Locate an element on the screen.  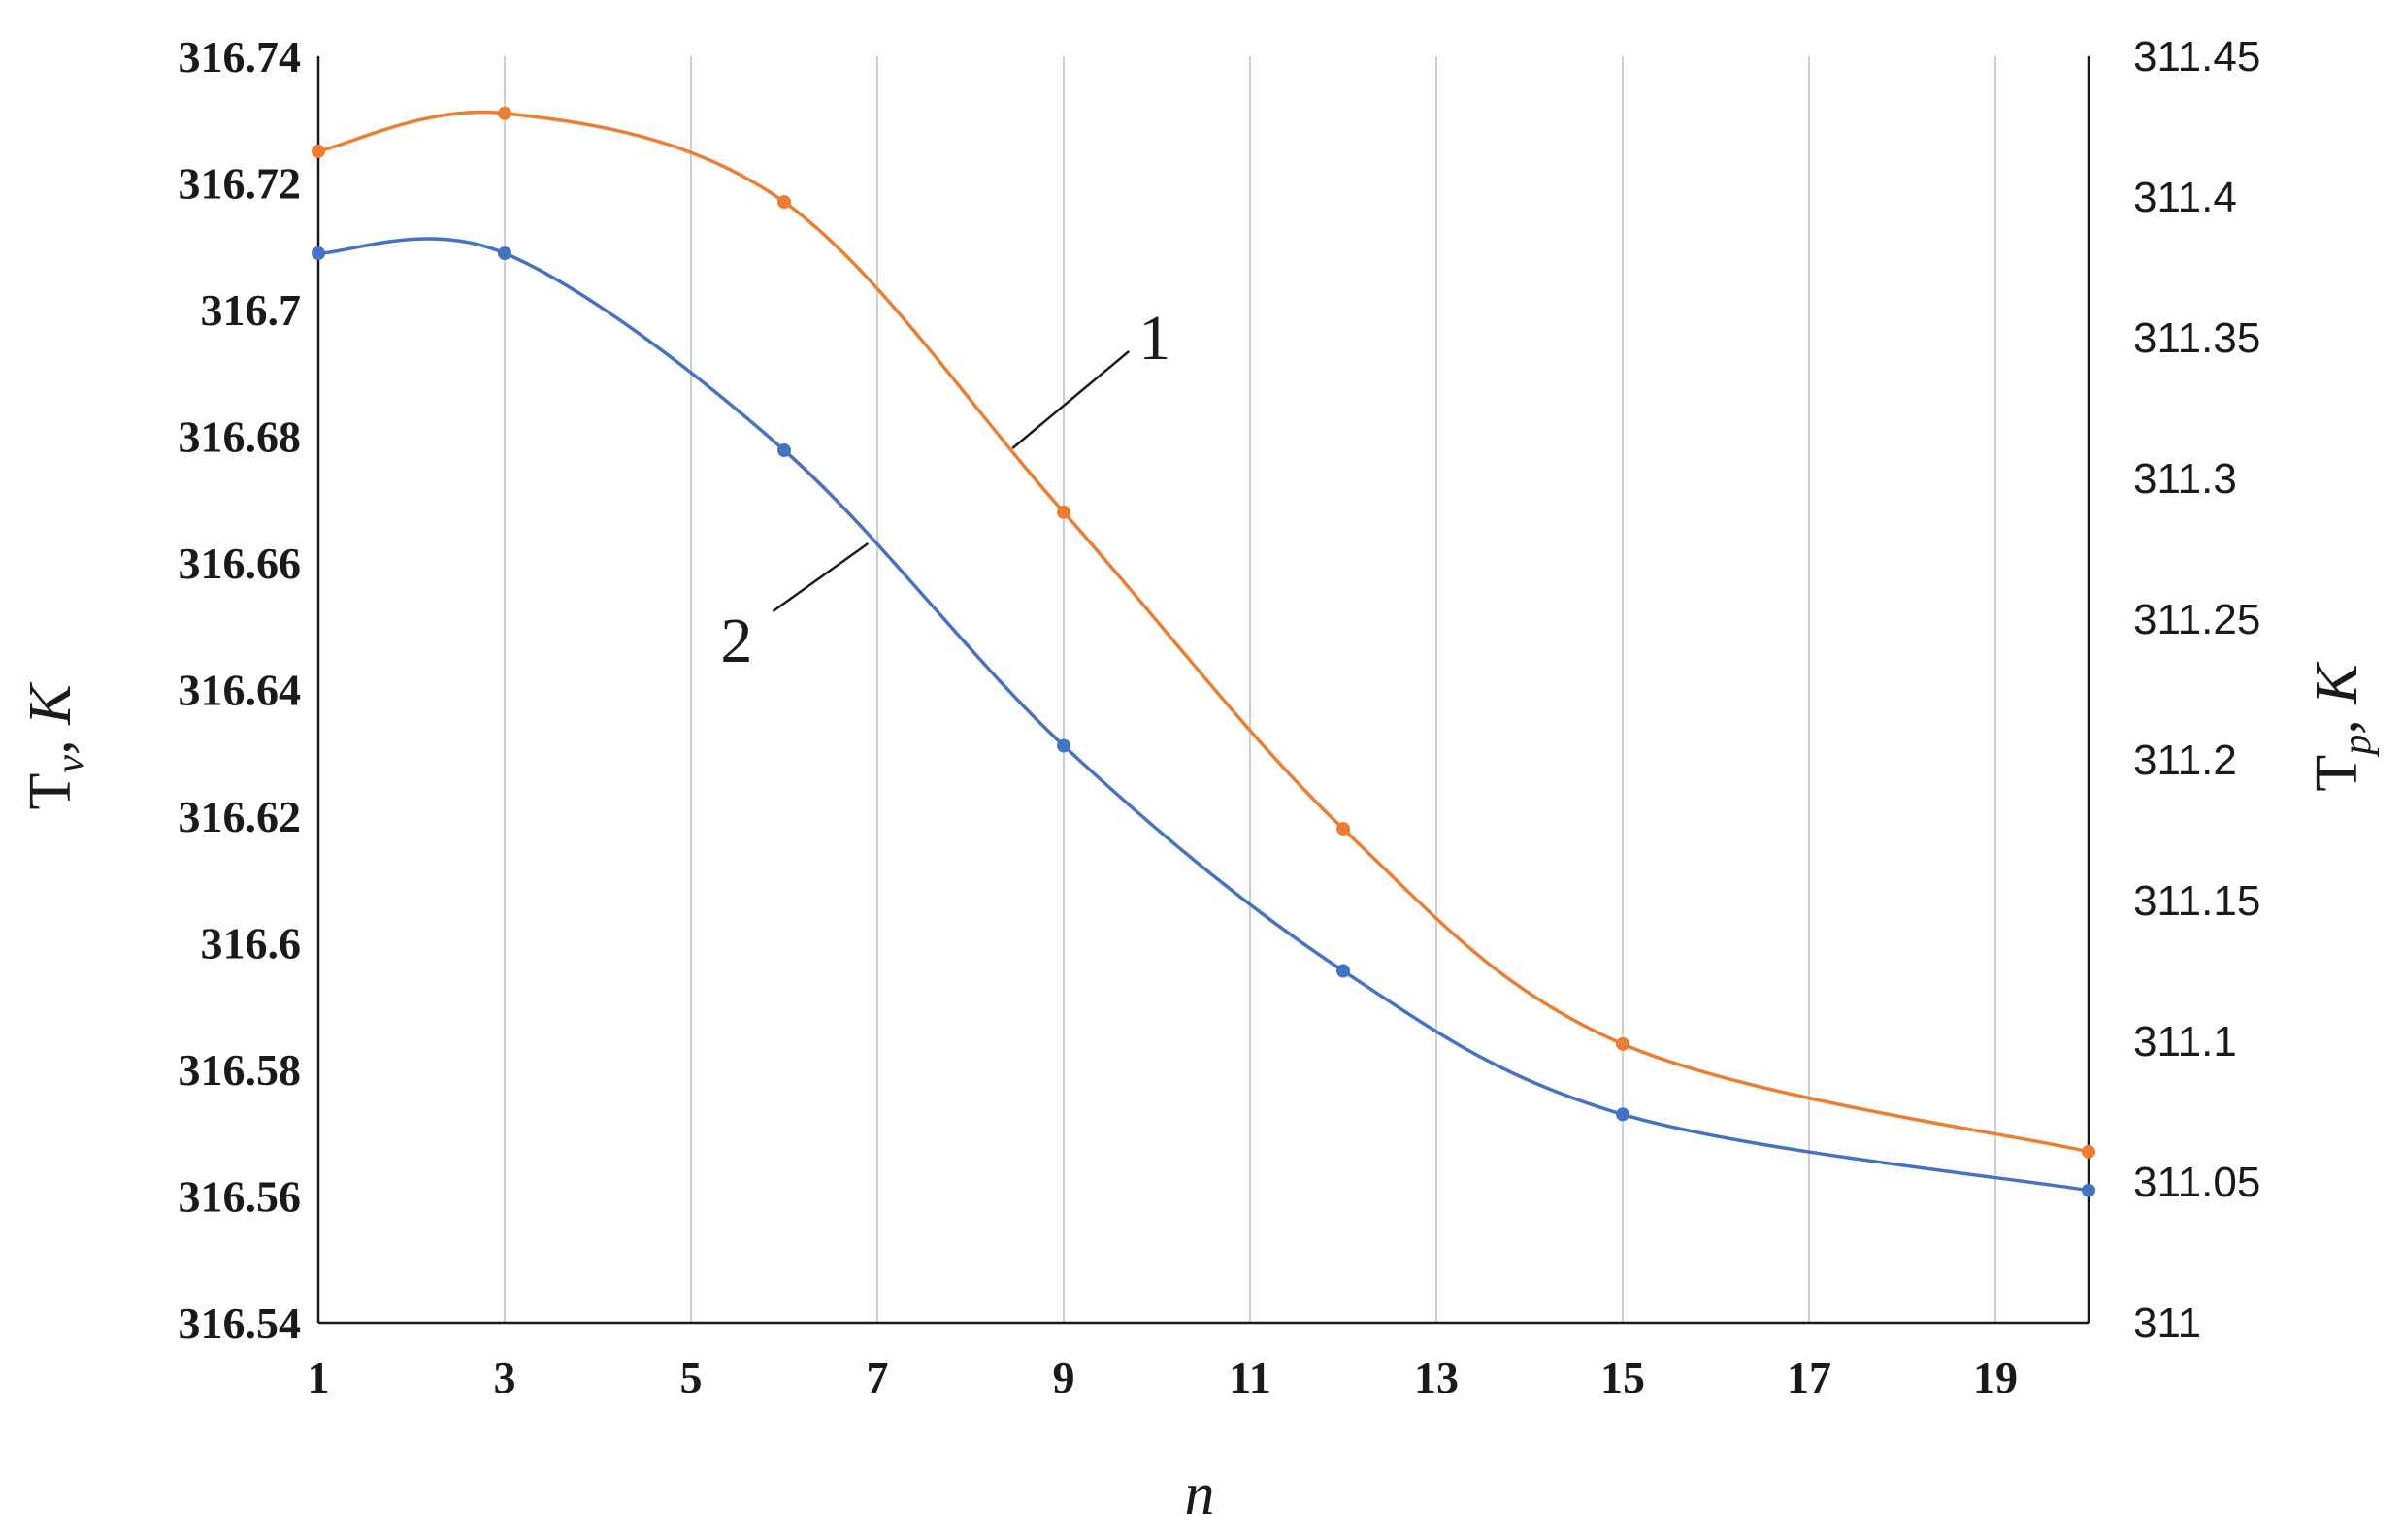
x-tick-label: 17 is located at coordinates (1809, 1378).